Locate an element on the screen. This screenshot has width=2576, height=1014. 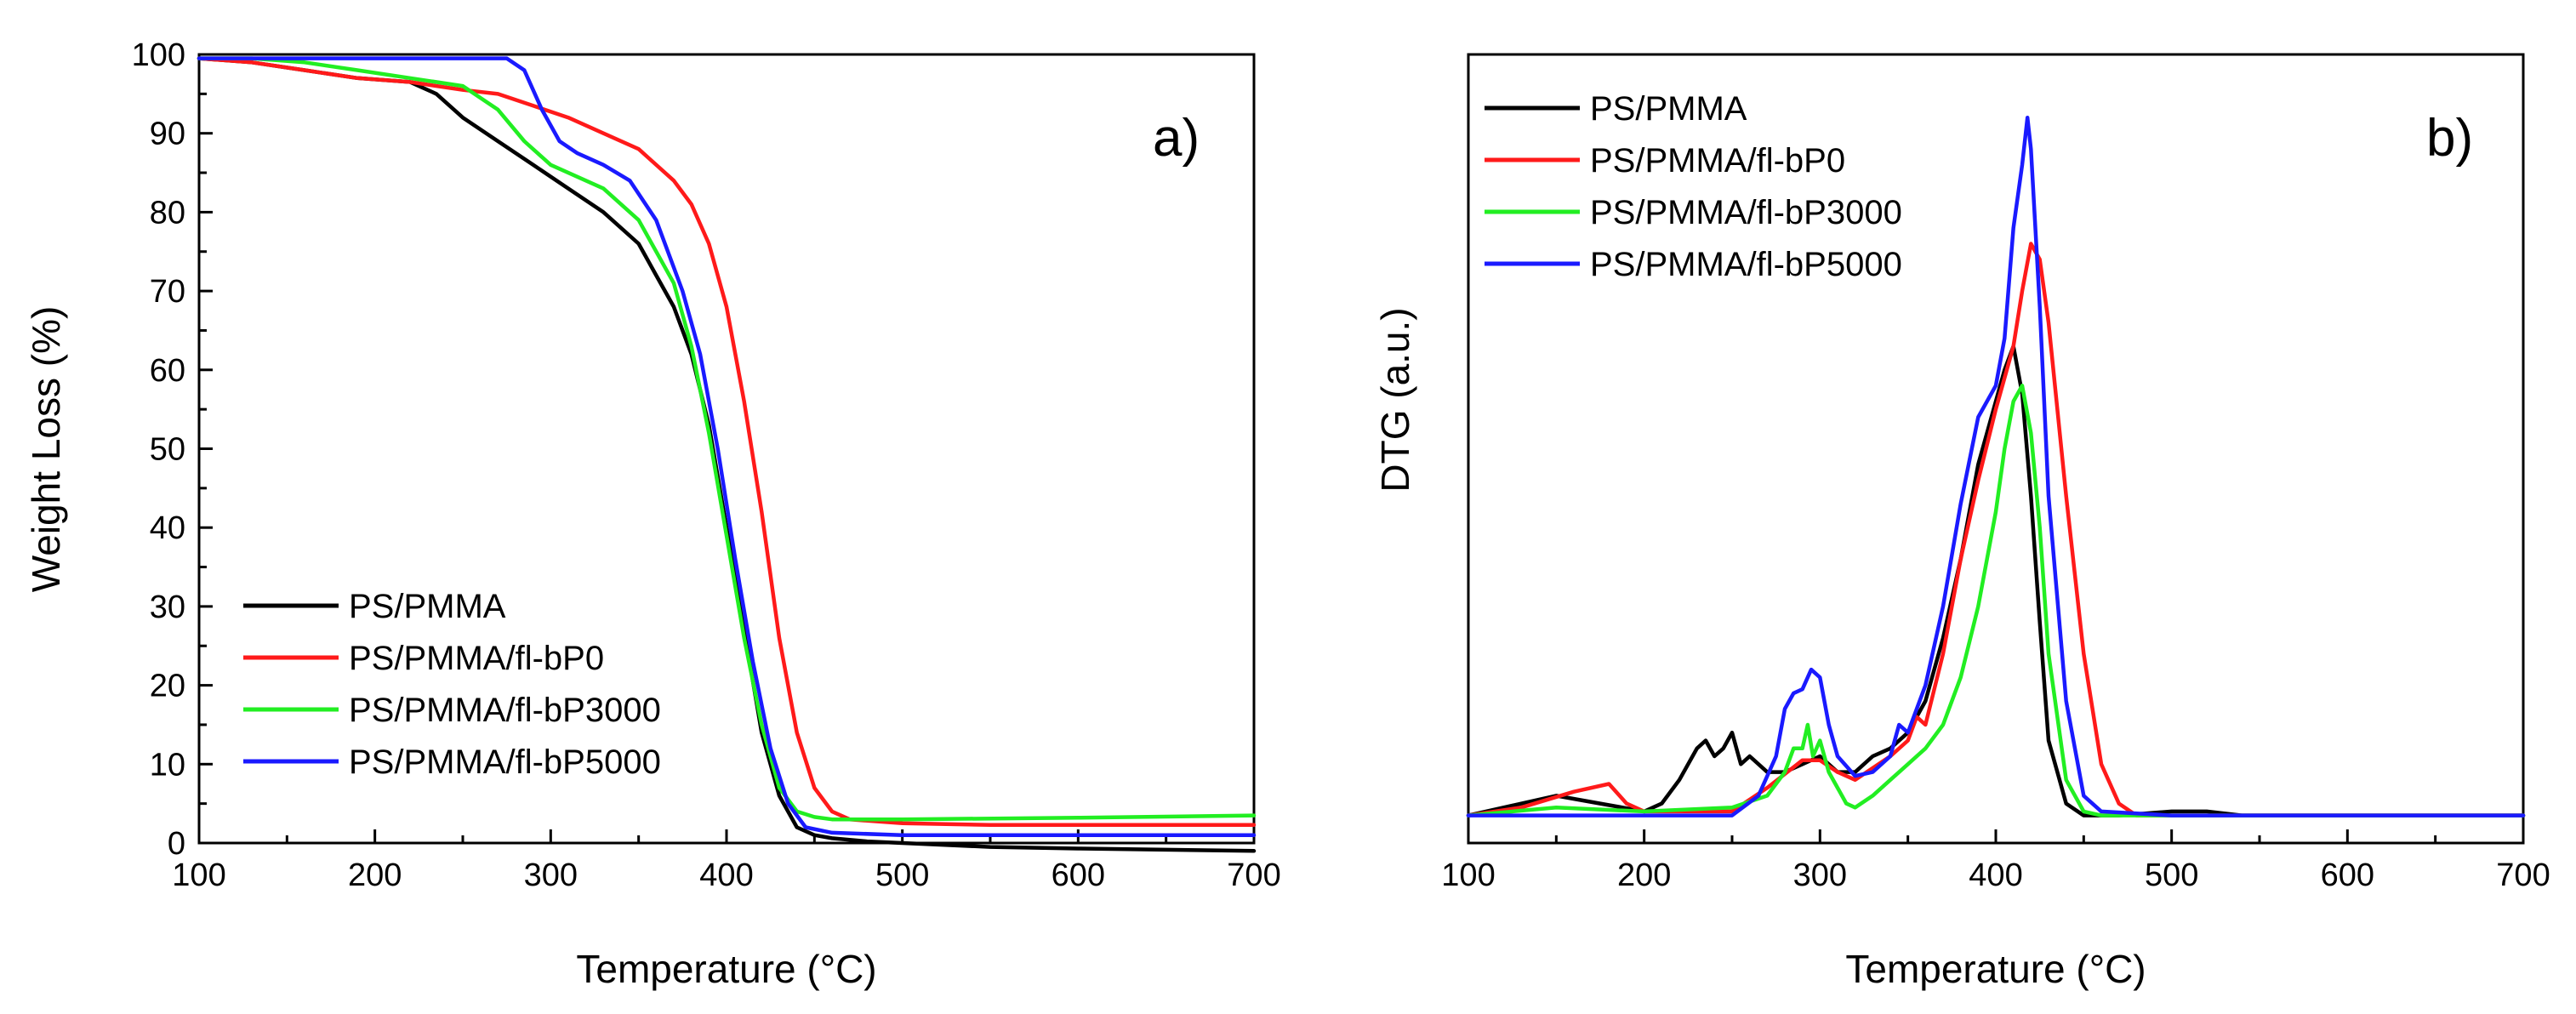
y-tick-label-a: 0 is located at coordinates (176, 844).